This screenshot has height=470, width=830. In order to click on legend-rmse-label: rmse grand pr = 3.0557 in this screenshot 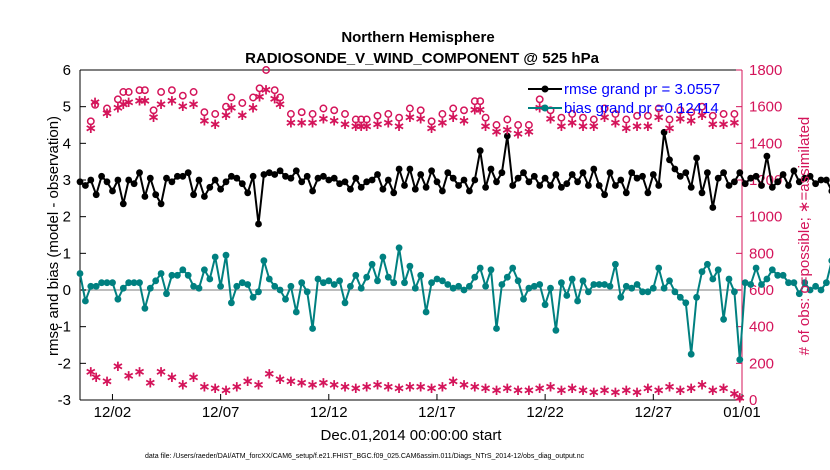, I will do `click(642, 89)`.